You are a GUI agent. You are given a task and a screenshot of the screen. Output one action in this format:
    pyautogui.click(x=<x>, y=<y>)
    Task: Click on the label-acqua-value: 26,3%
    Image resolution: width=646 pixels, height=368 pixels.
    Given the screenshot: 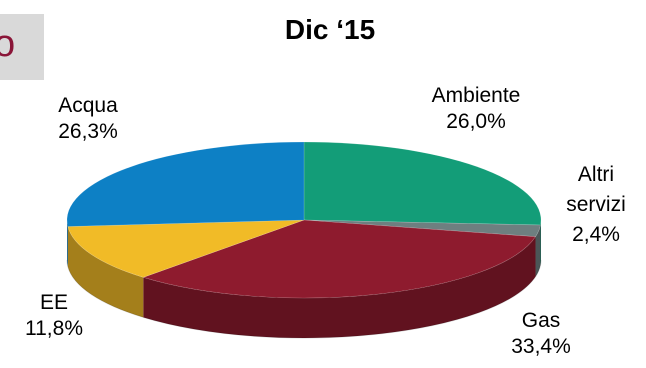 What is the action you would take?
    pyautogui.click(x=88, y=131)
    